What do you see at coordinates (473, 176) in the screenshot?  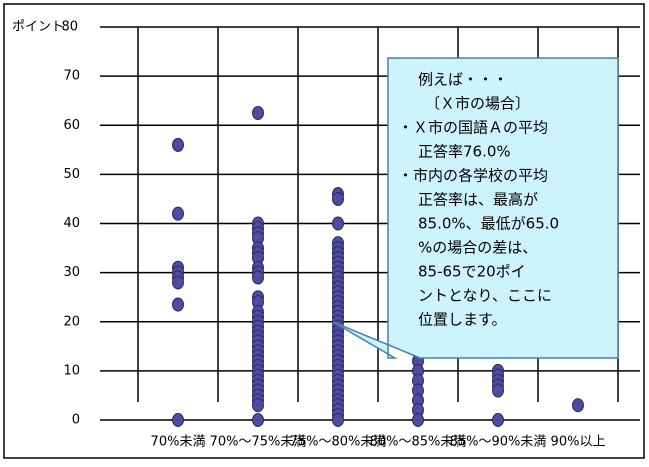 I see `annotation-line: ・市内の各学校の平均` at bounding box center [473, 176].